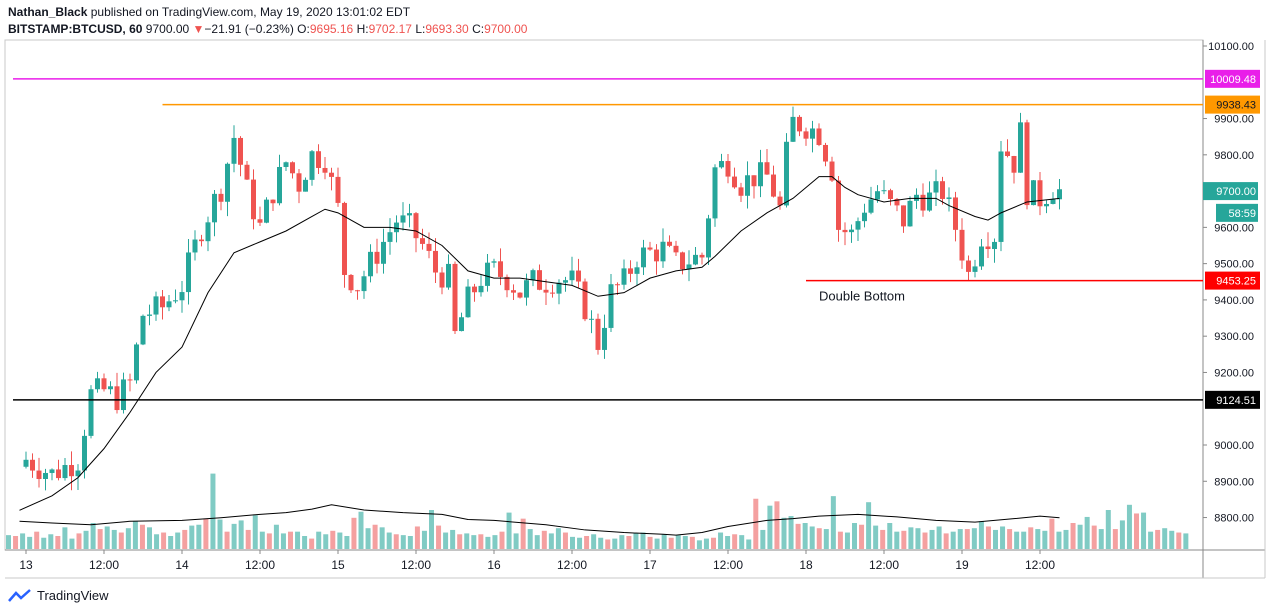  What do you see at coordinates (73, 595) in the screenshot?
I see `brand-label: TradingView` at bounding box center [73, 595].